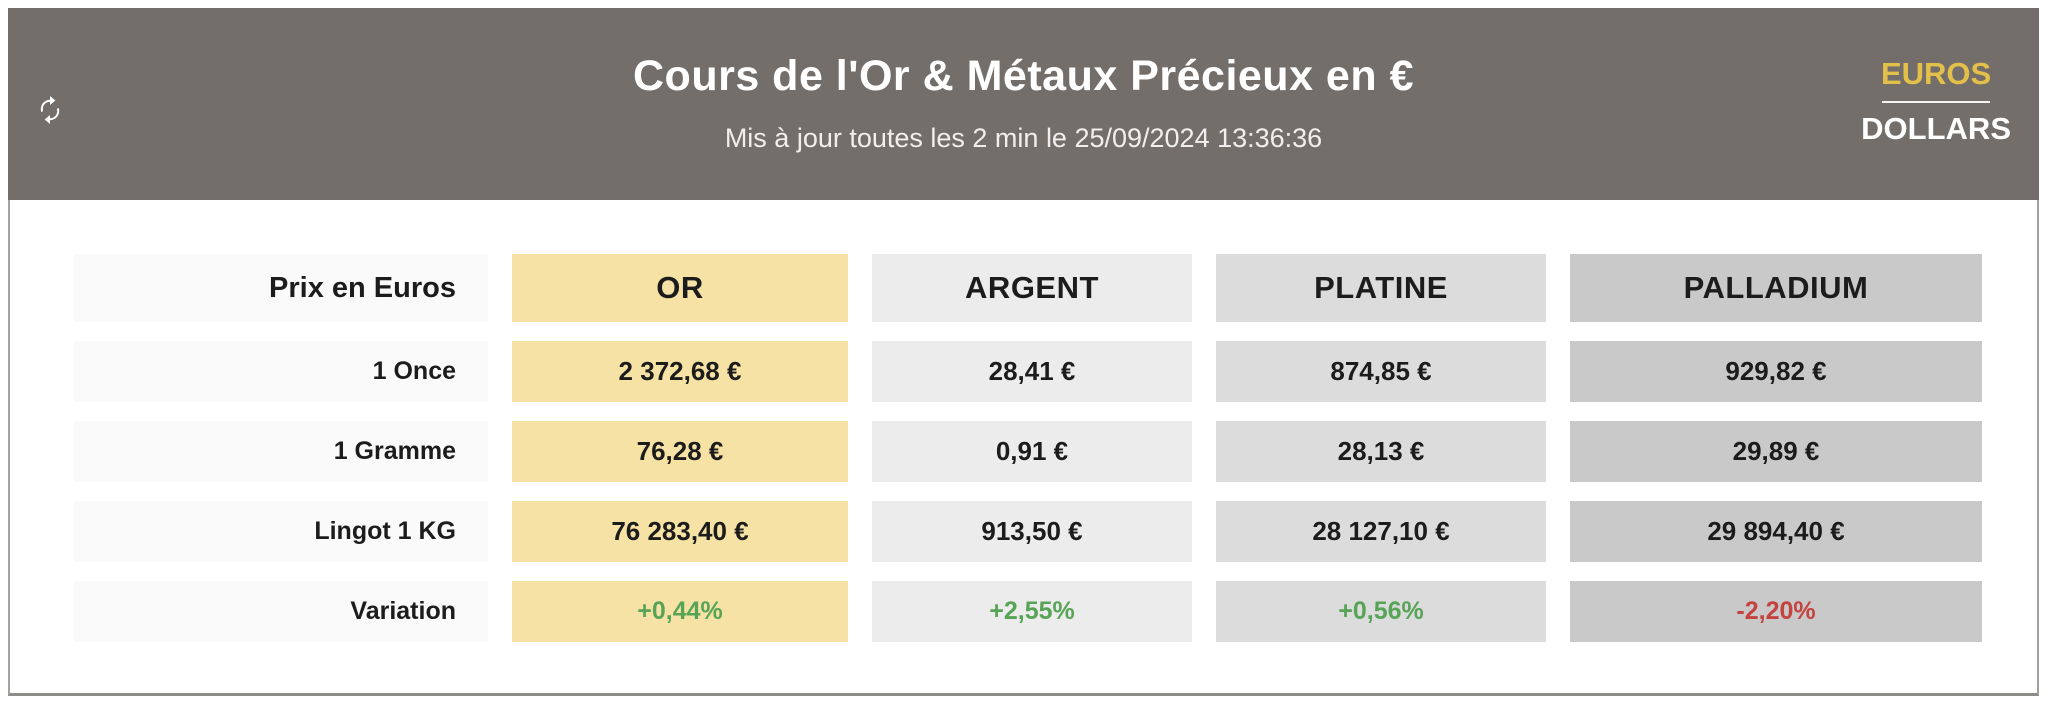 The image size is (2048, 703). What do you see at coordinates (1381, 611) in the screenshot?
I see `variation-platine: +0,56%` at bounding box center [1381, 611].